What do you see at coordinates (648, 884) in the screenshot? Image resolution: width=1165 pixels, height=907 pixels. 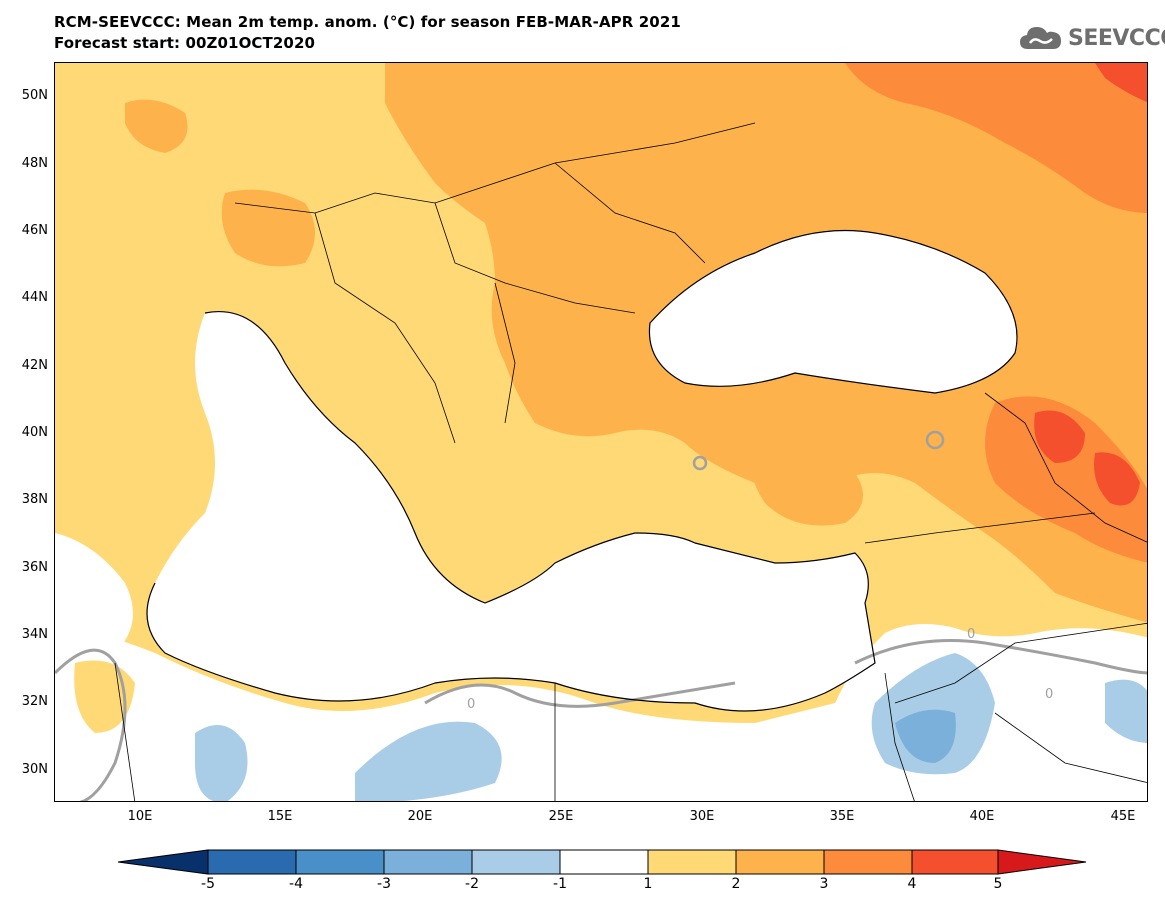 I see `colorbar-tick-label: 1` at bounding box center [648, 884].